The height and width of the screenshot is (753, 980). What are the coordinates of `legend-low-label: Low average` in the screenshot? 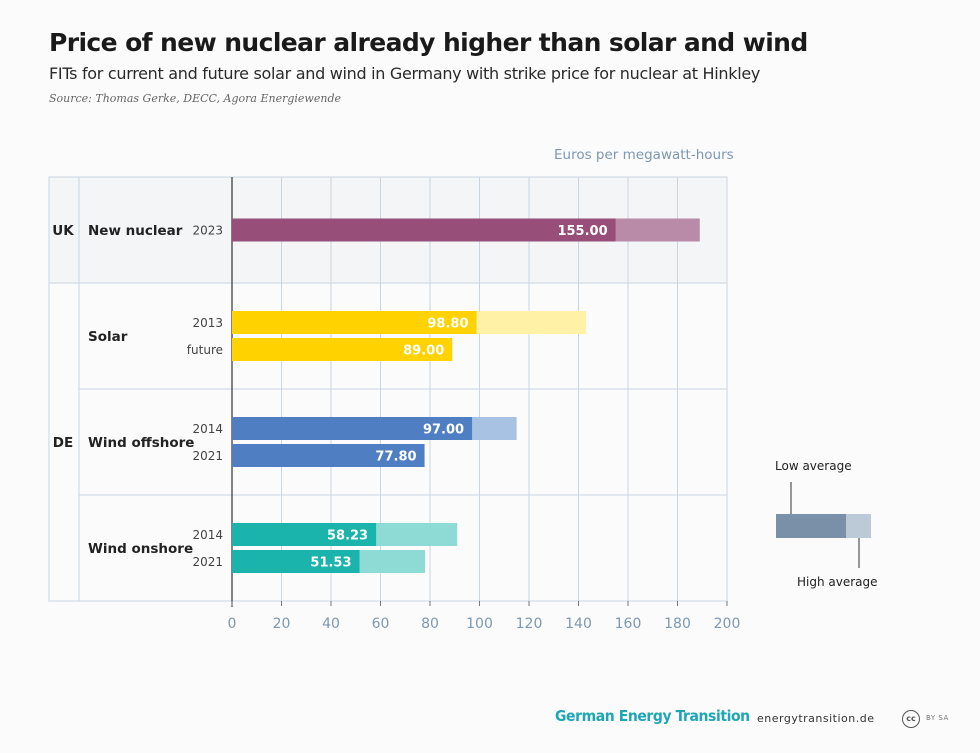 It's located at (813, 466).